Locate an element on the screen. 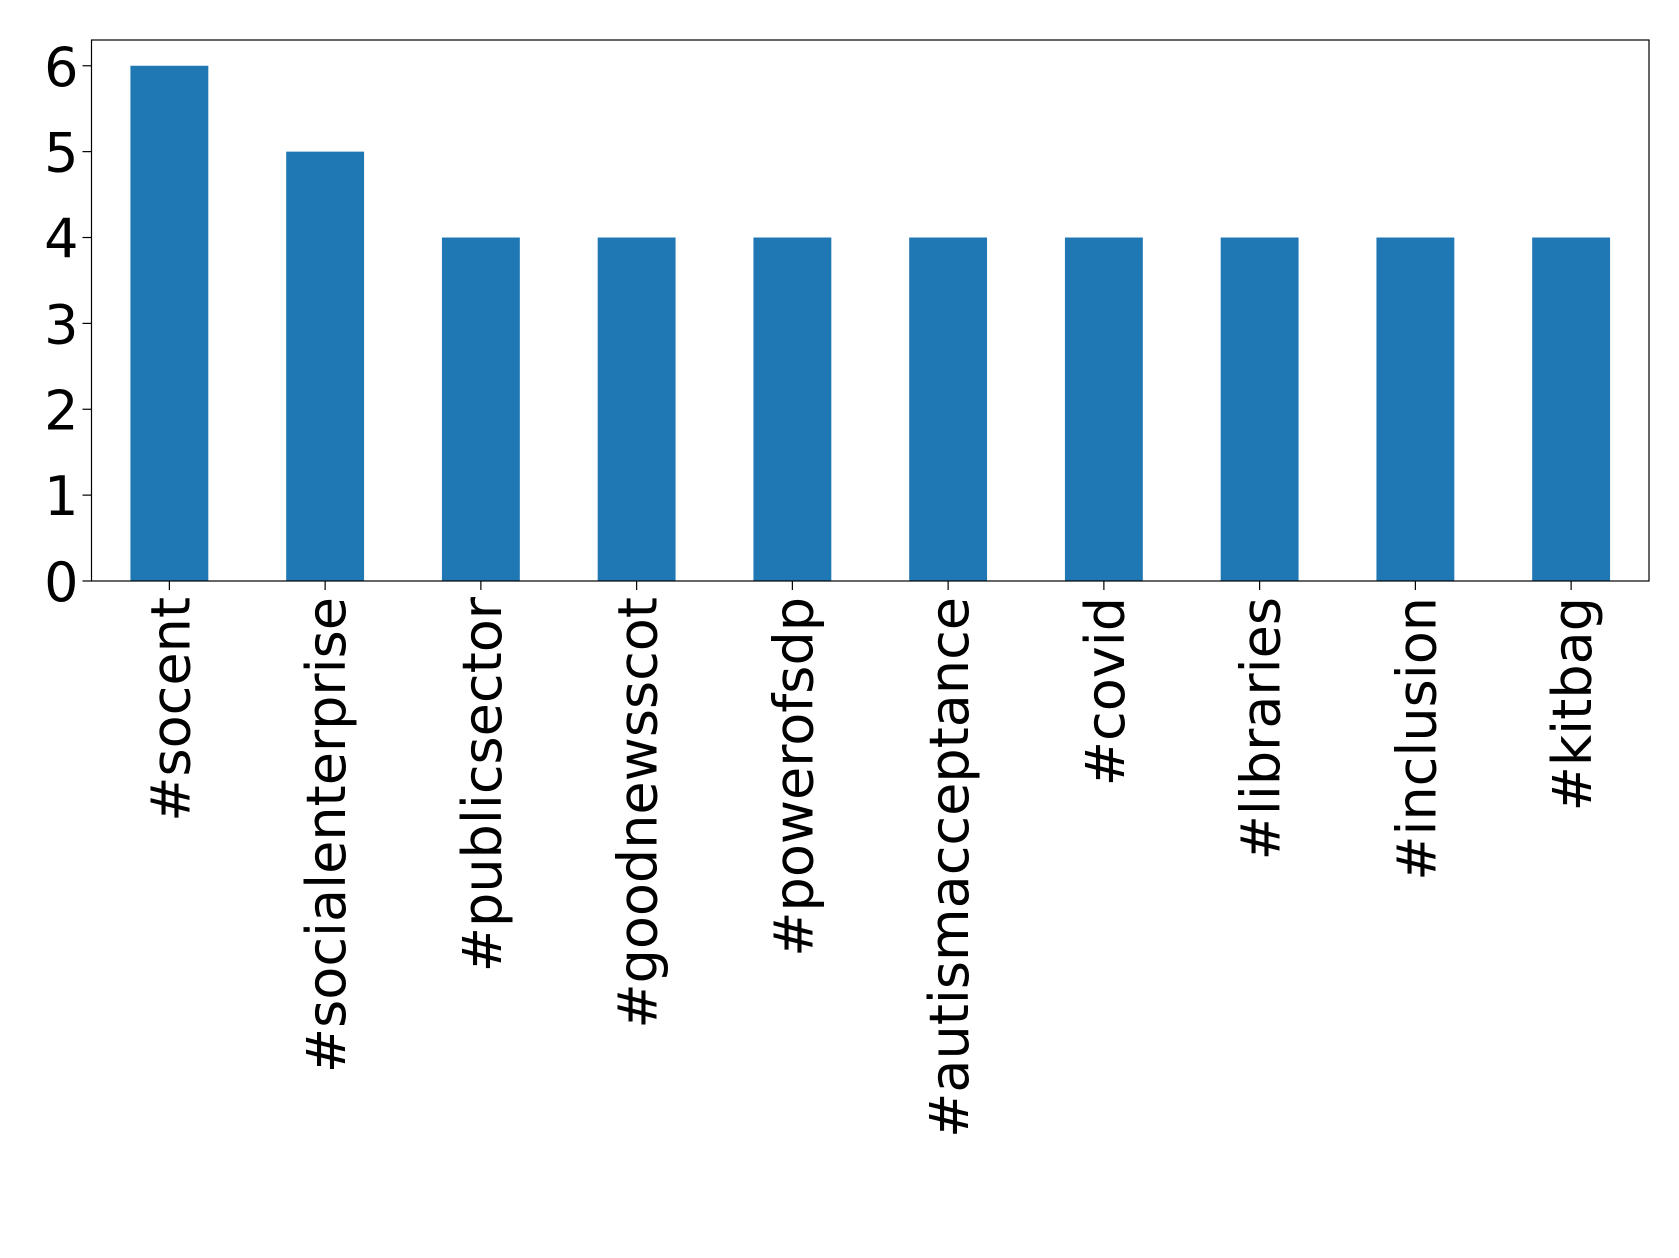 The width and height of the screenshot is (1679, 1258). x-tick-label: #covid is located at coordinates (1105, 691).